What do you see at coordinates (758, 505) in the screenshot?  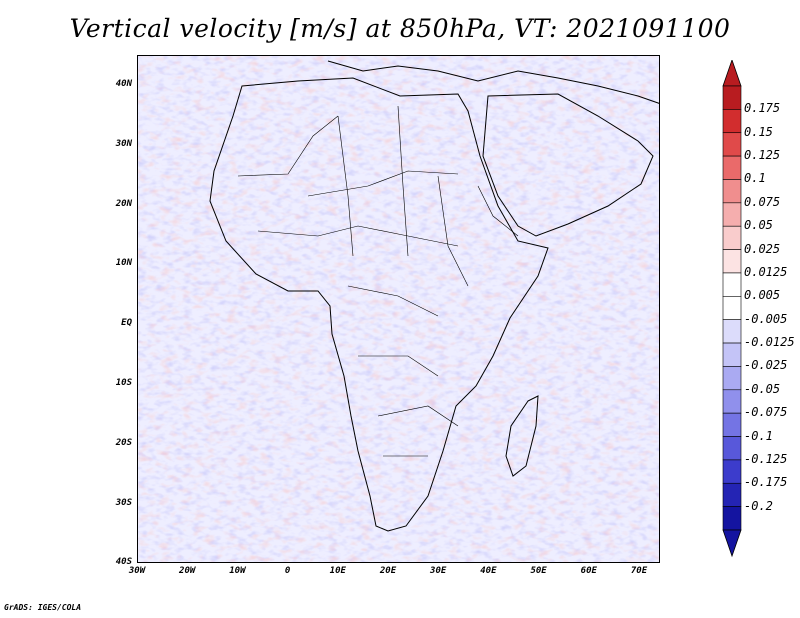 I see `colorbar-level-label: -0.2` at bounding box center [758, 505].